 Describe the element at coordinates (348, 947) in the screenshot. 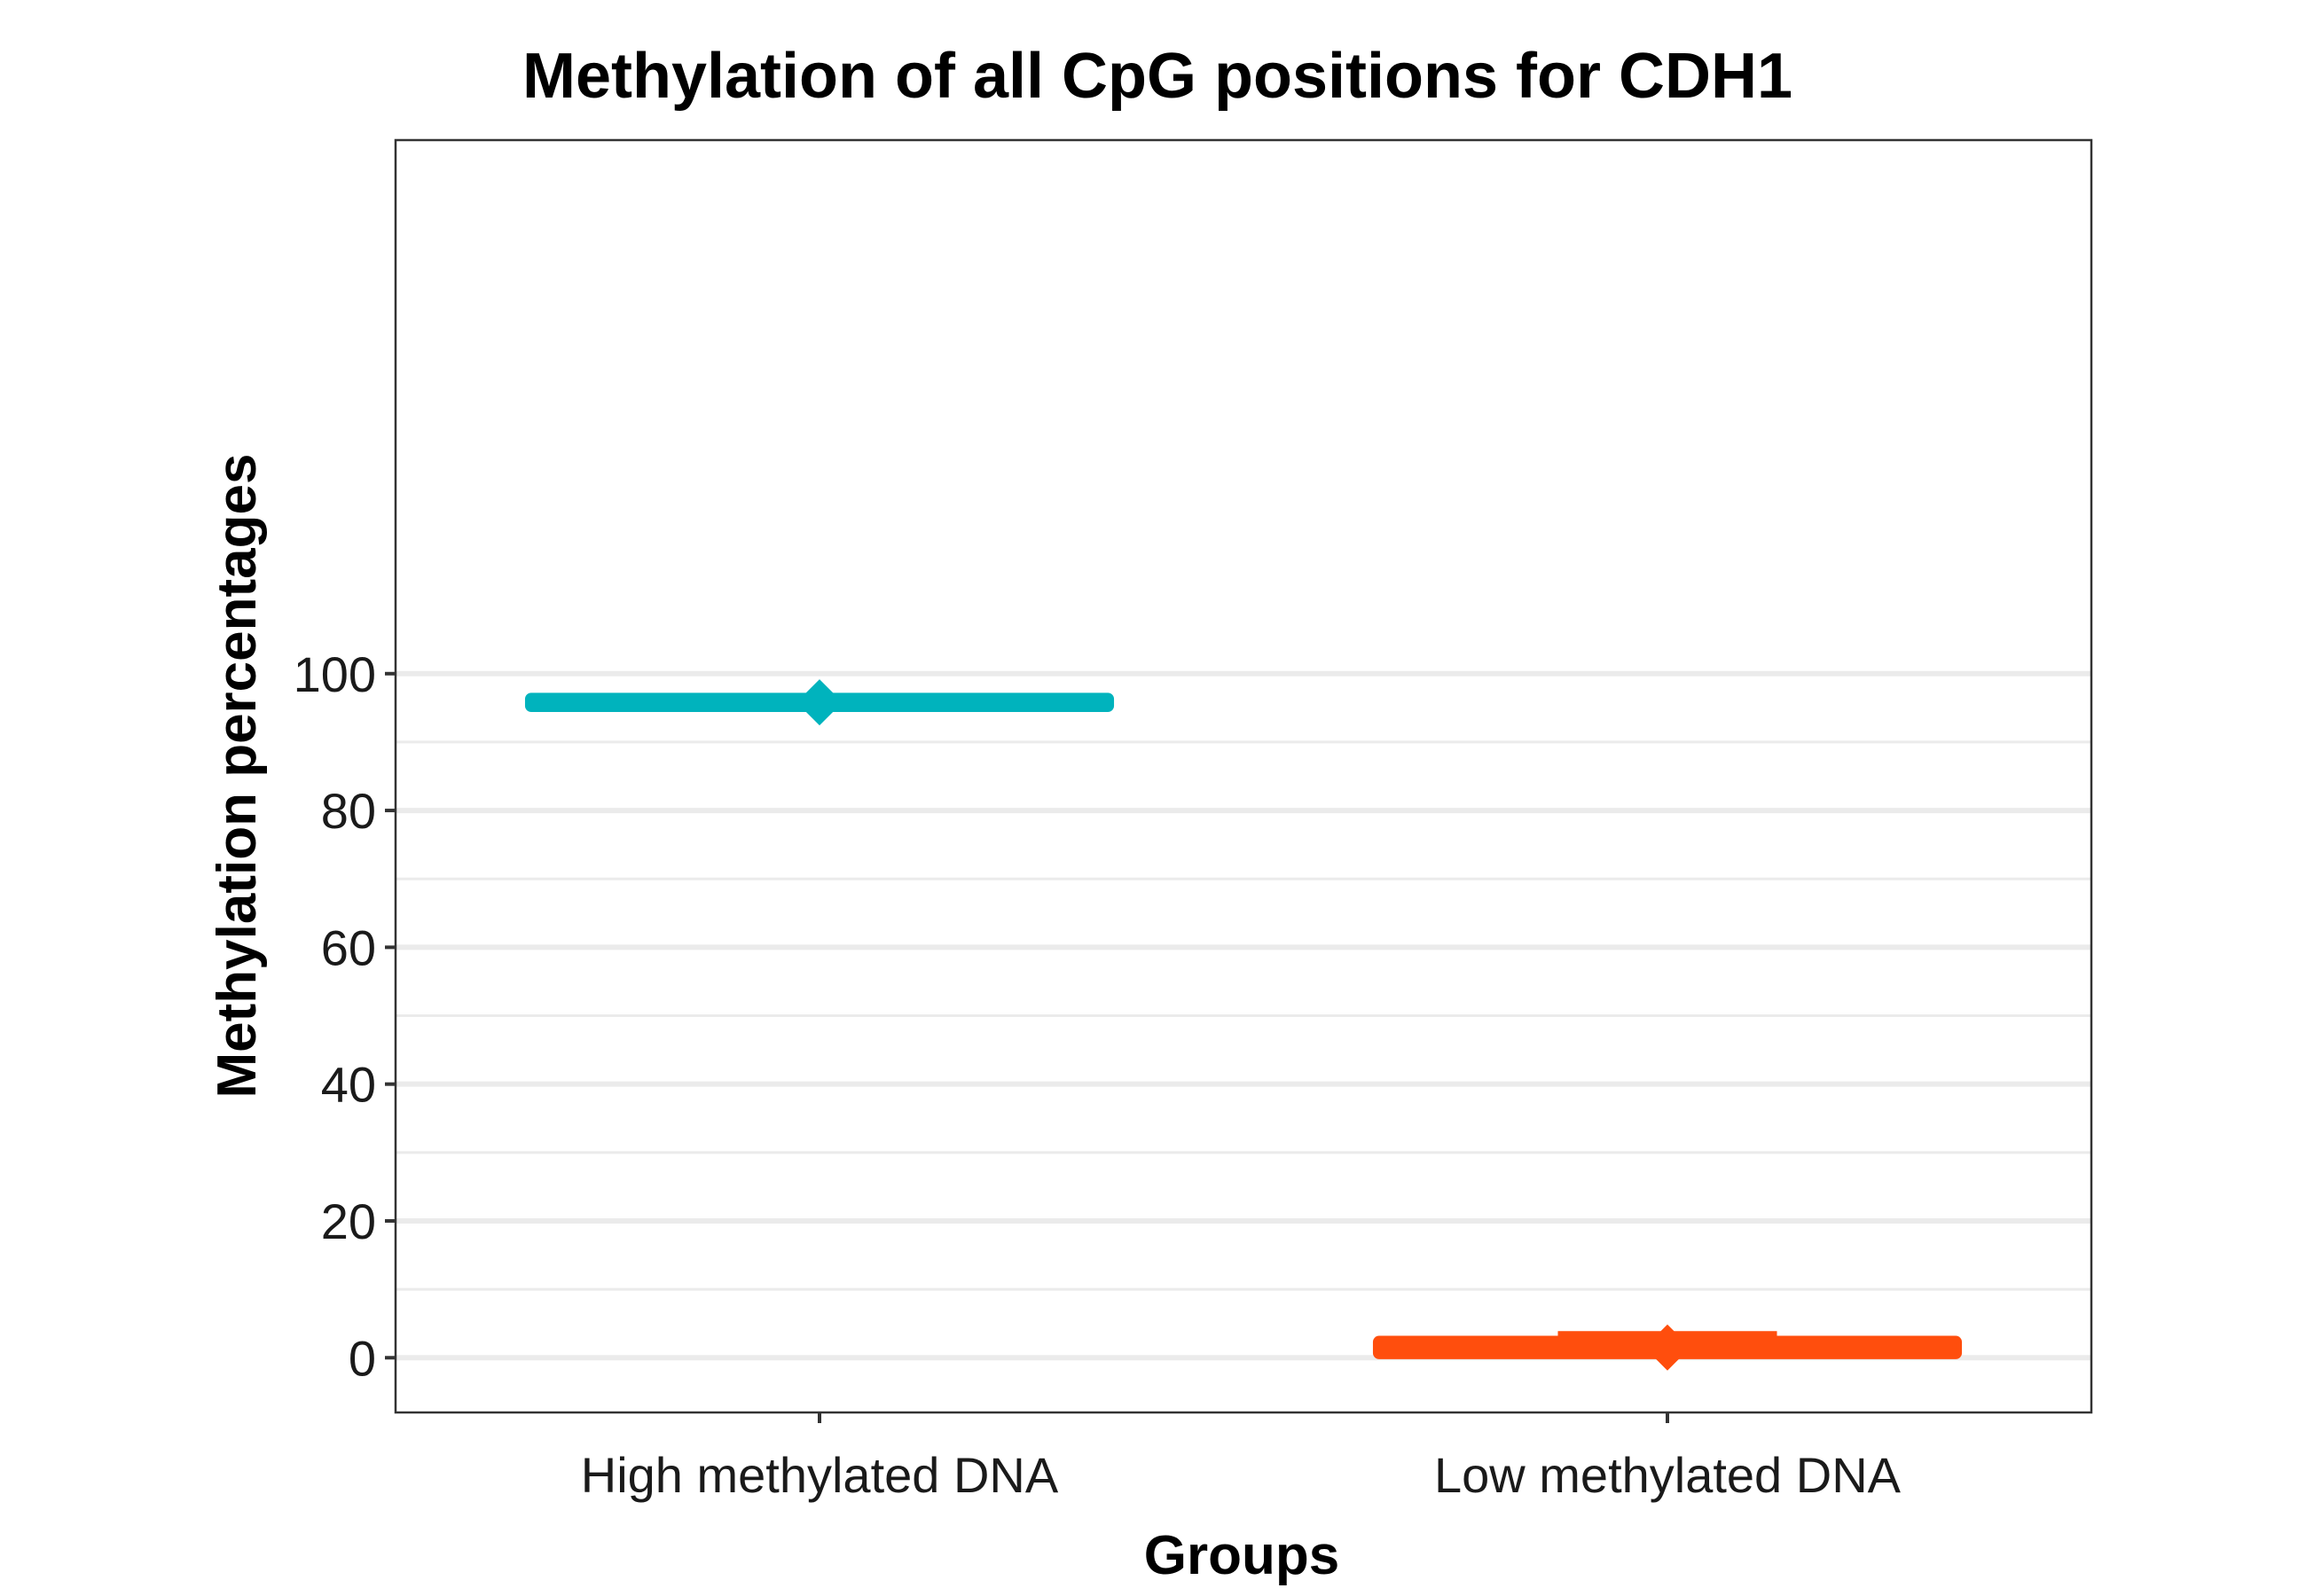

I see `y-tick-label: 60` at that location.